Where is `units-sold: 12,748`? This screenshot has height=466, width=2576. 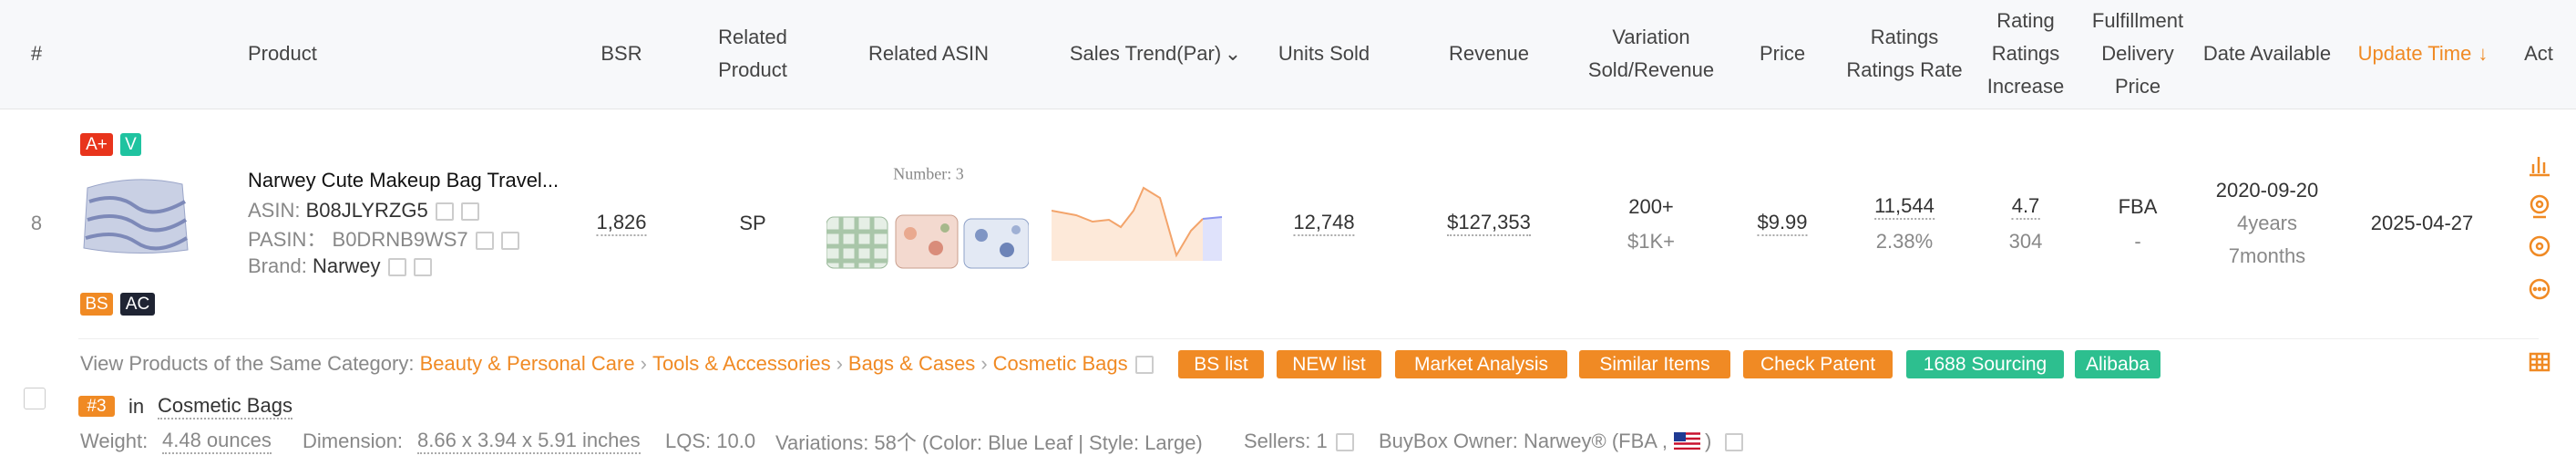 units-sold: 12,748 is located at coordinates (1324, 223).